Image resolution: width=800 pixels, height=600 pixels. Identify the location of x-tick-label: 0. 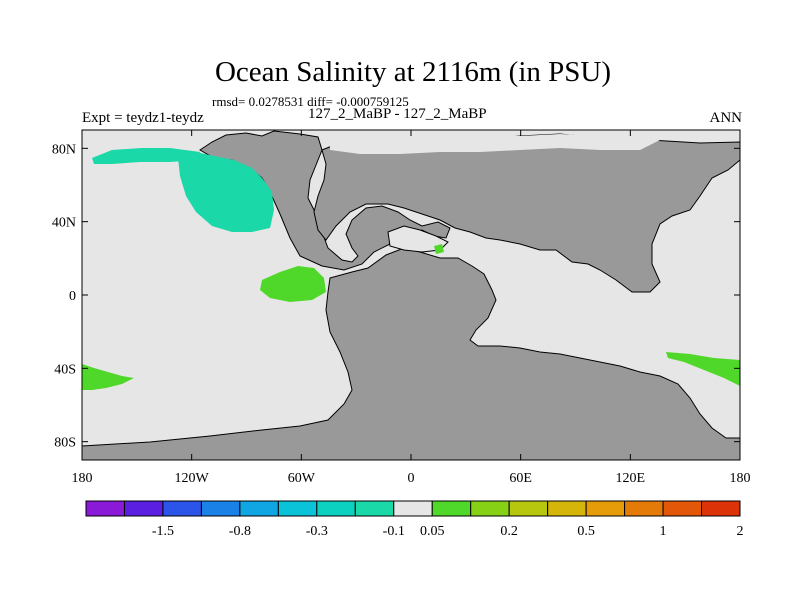
(411, 478).